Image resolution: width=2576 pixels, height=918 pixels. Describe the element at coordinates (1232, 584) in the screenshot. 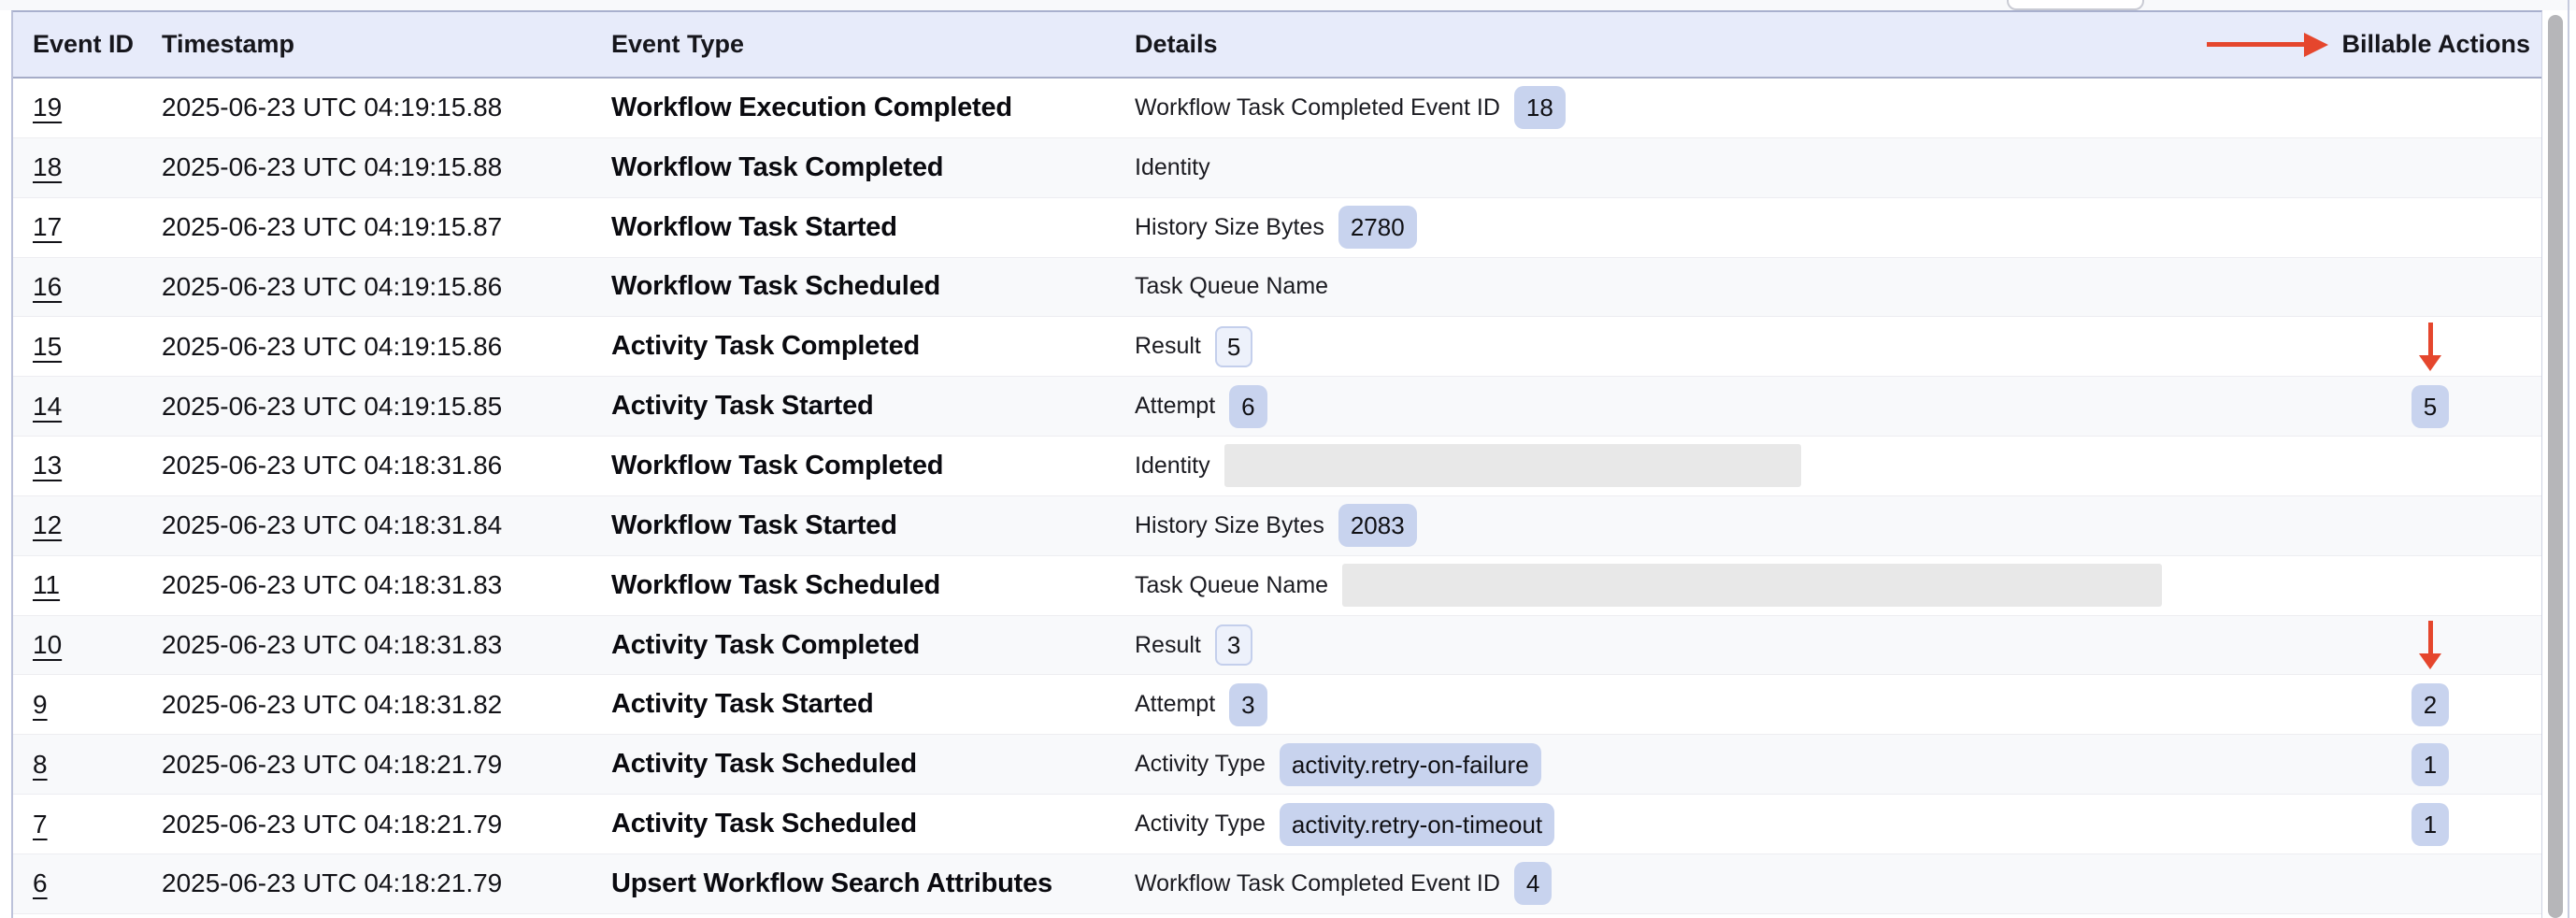

I see `detail-label: Task Queue Name` at that location.